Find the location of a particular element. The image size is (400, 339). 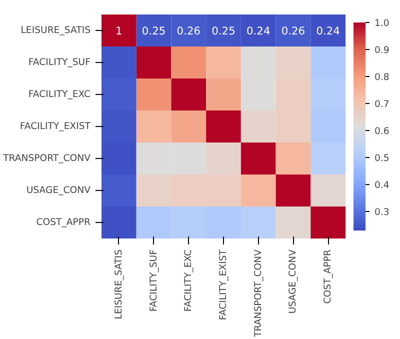

x-tick-label: FACILITY_SUF is located at coordinates (154, 280).